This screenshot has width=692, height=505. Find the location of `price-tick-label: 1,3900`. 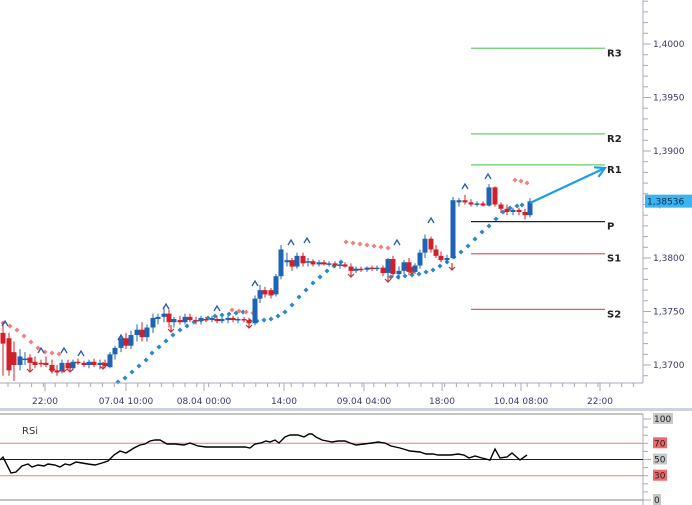

price-tick-label: 1,3900 is located at coordinates (669, 152).